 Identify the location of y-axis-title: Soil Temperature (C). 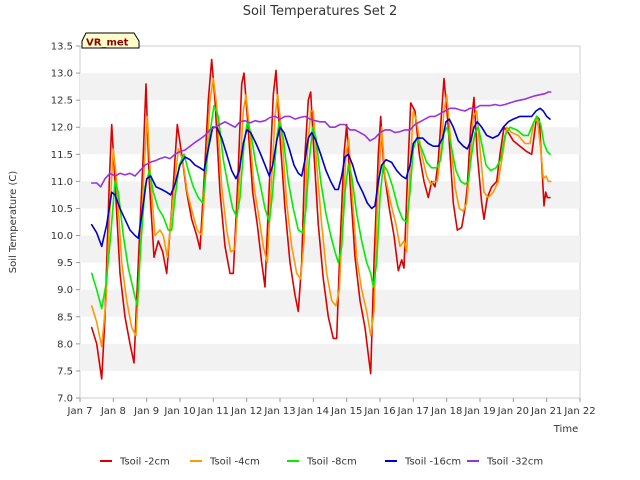
(13, 222).